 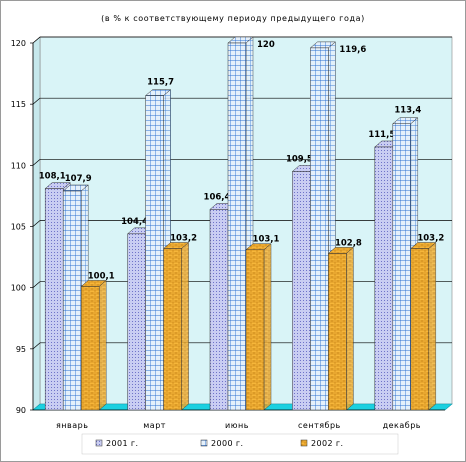 I want to click on data-label-series-2000-4: 113,4, so click(x=407, y=111).